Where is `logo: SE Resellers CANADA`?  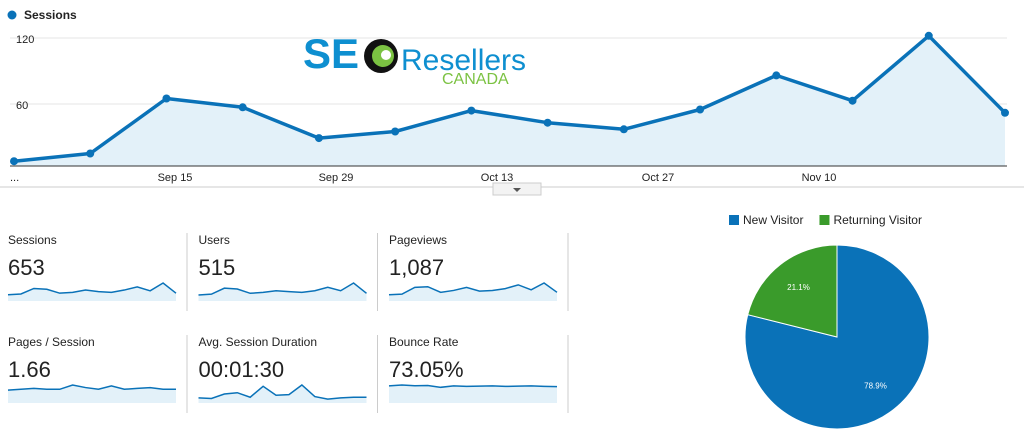 logo: SE Resellers CANADA is located at coordinates (414, 59).